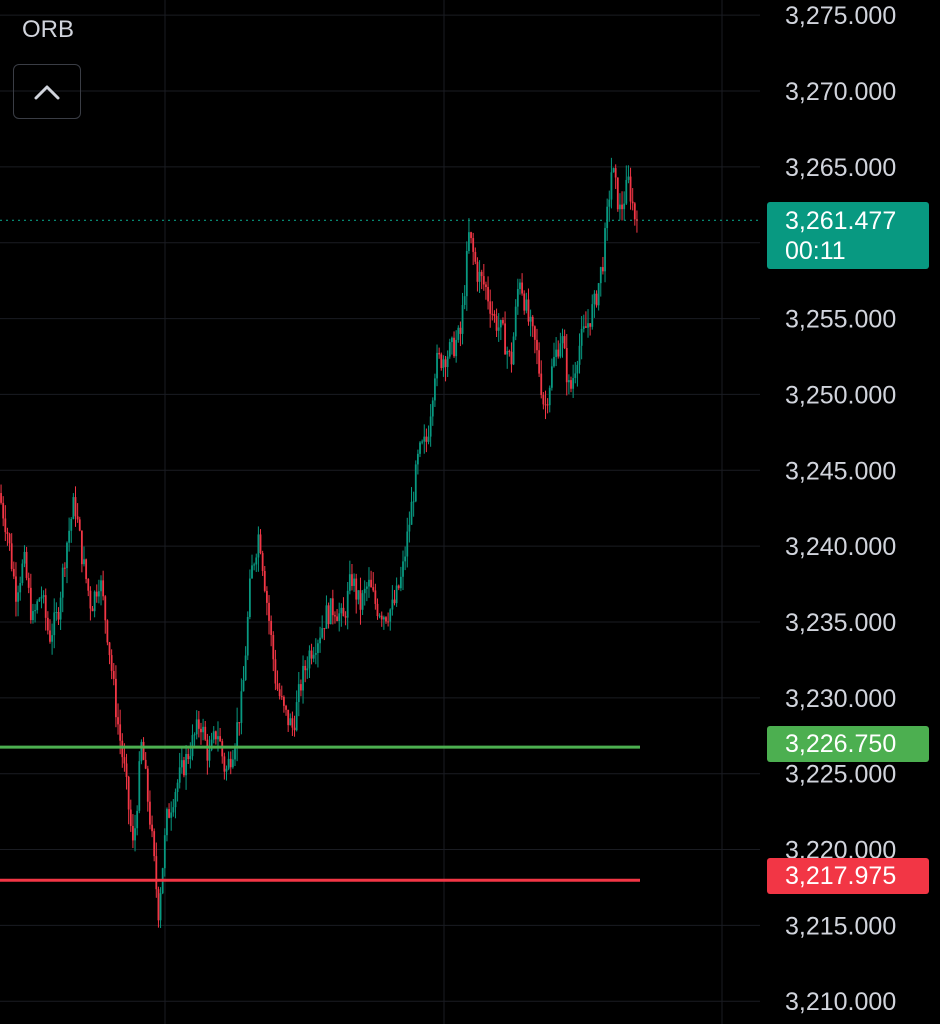 The width and height of the screenshot is (940, 1024). Describe the element at coordinates (840, 168) in the screenshot. I see `y-tick-label: 3,265.000` at that location.